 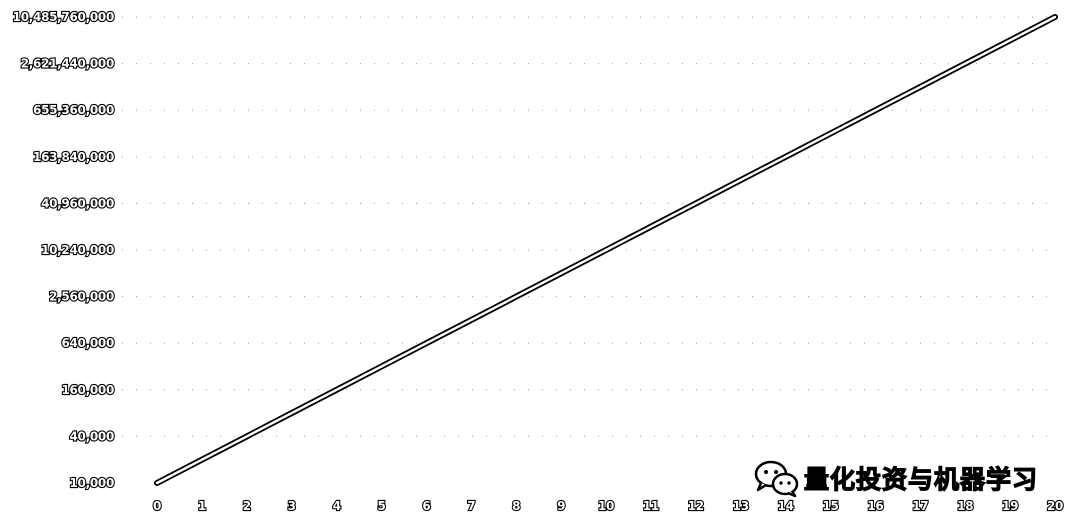 What do you see at coordinates (741, 506) in the screenshot?
I see `x-tick-label: 13` at bounding box center [741, 506].